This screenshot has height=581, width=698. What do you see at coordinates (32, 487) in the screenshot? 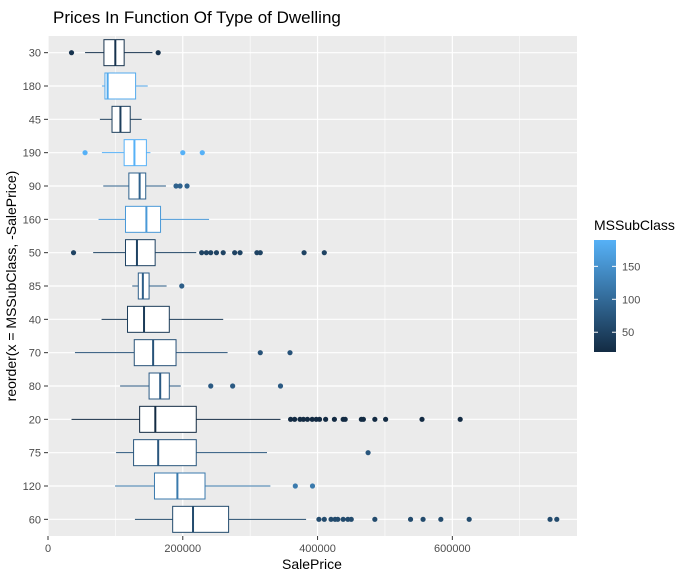
I see `y-tick-label: 120` at bounding box center [32, 487].